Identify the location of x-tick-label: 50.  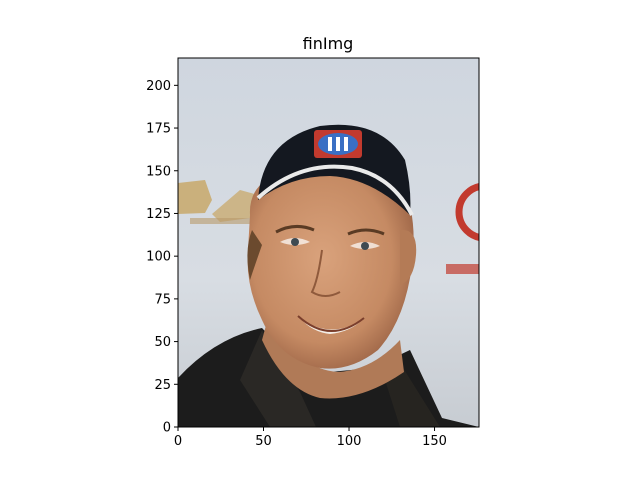
(263, 441).